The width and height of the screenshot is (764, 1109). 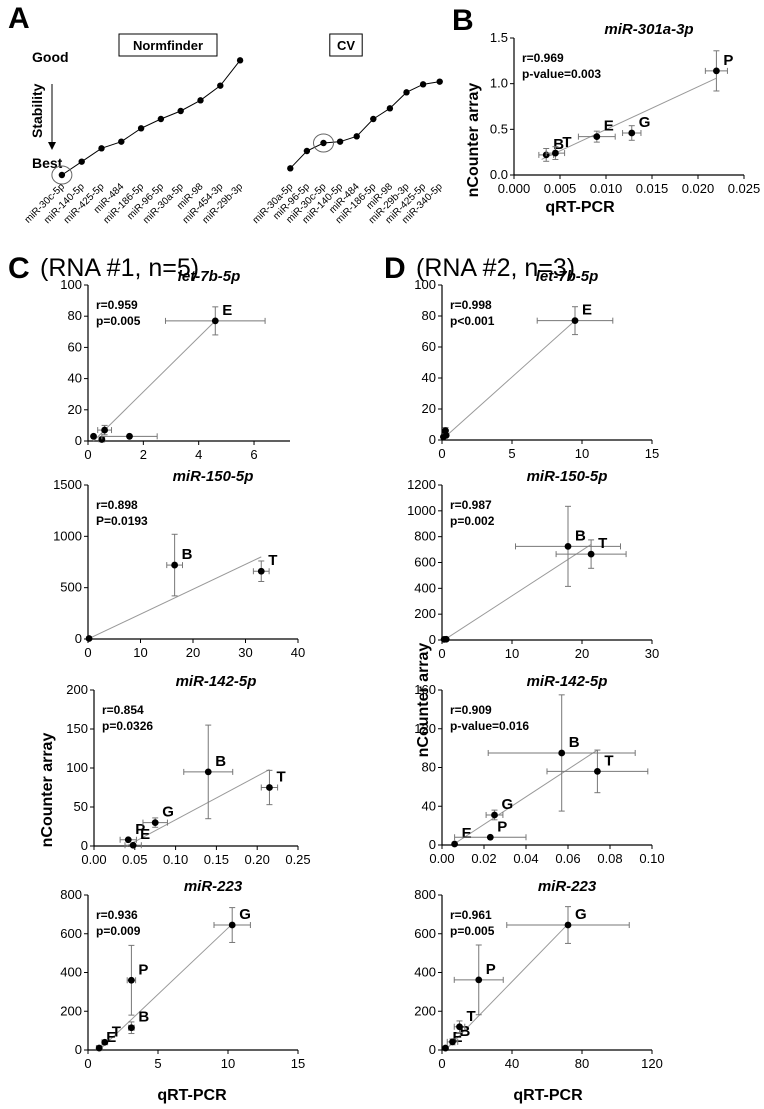 I want to click on y-tick-label: 0.5, so click(x=499, y=128).